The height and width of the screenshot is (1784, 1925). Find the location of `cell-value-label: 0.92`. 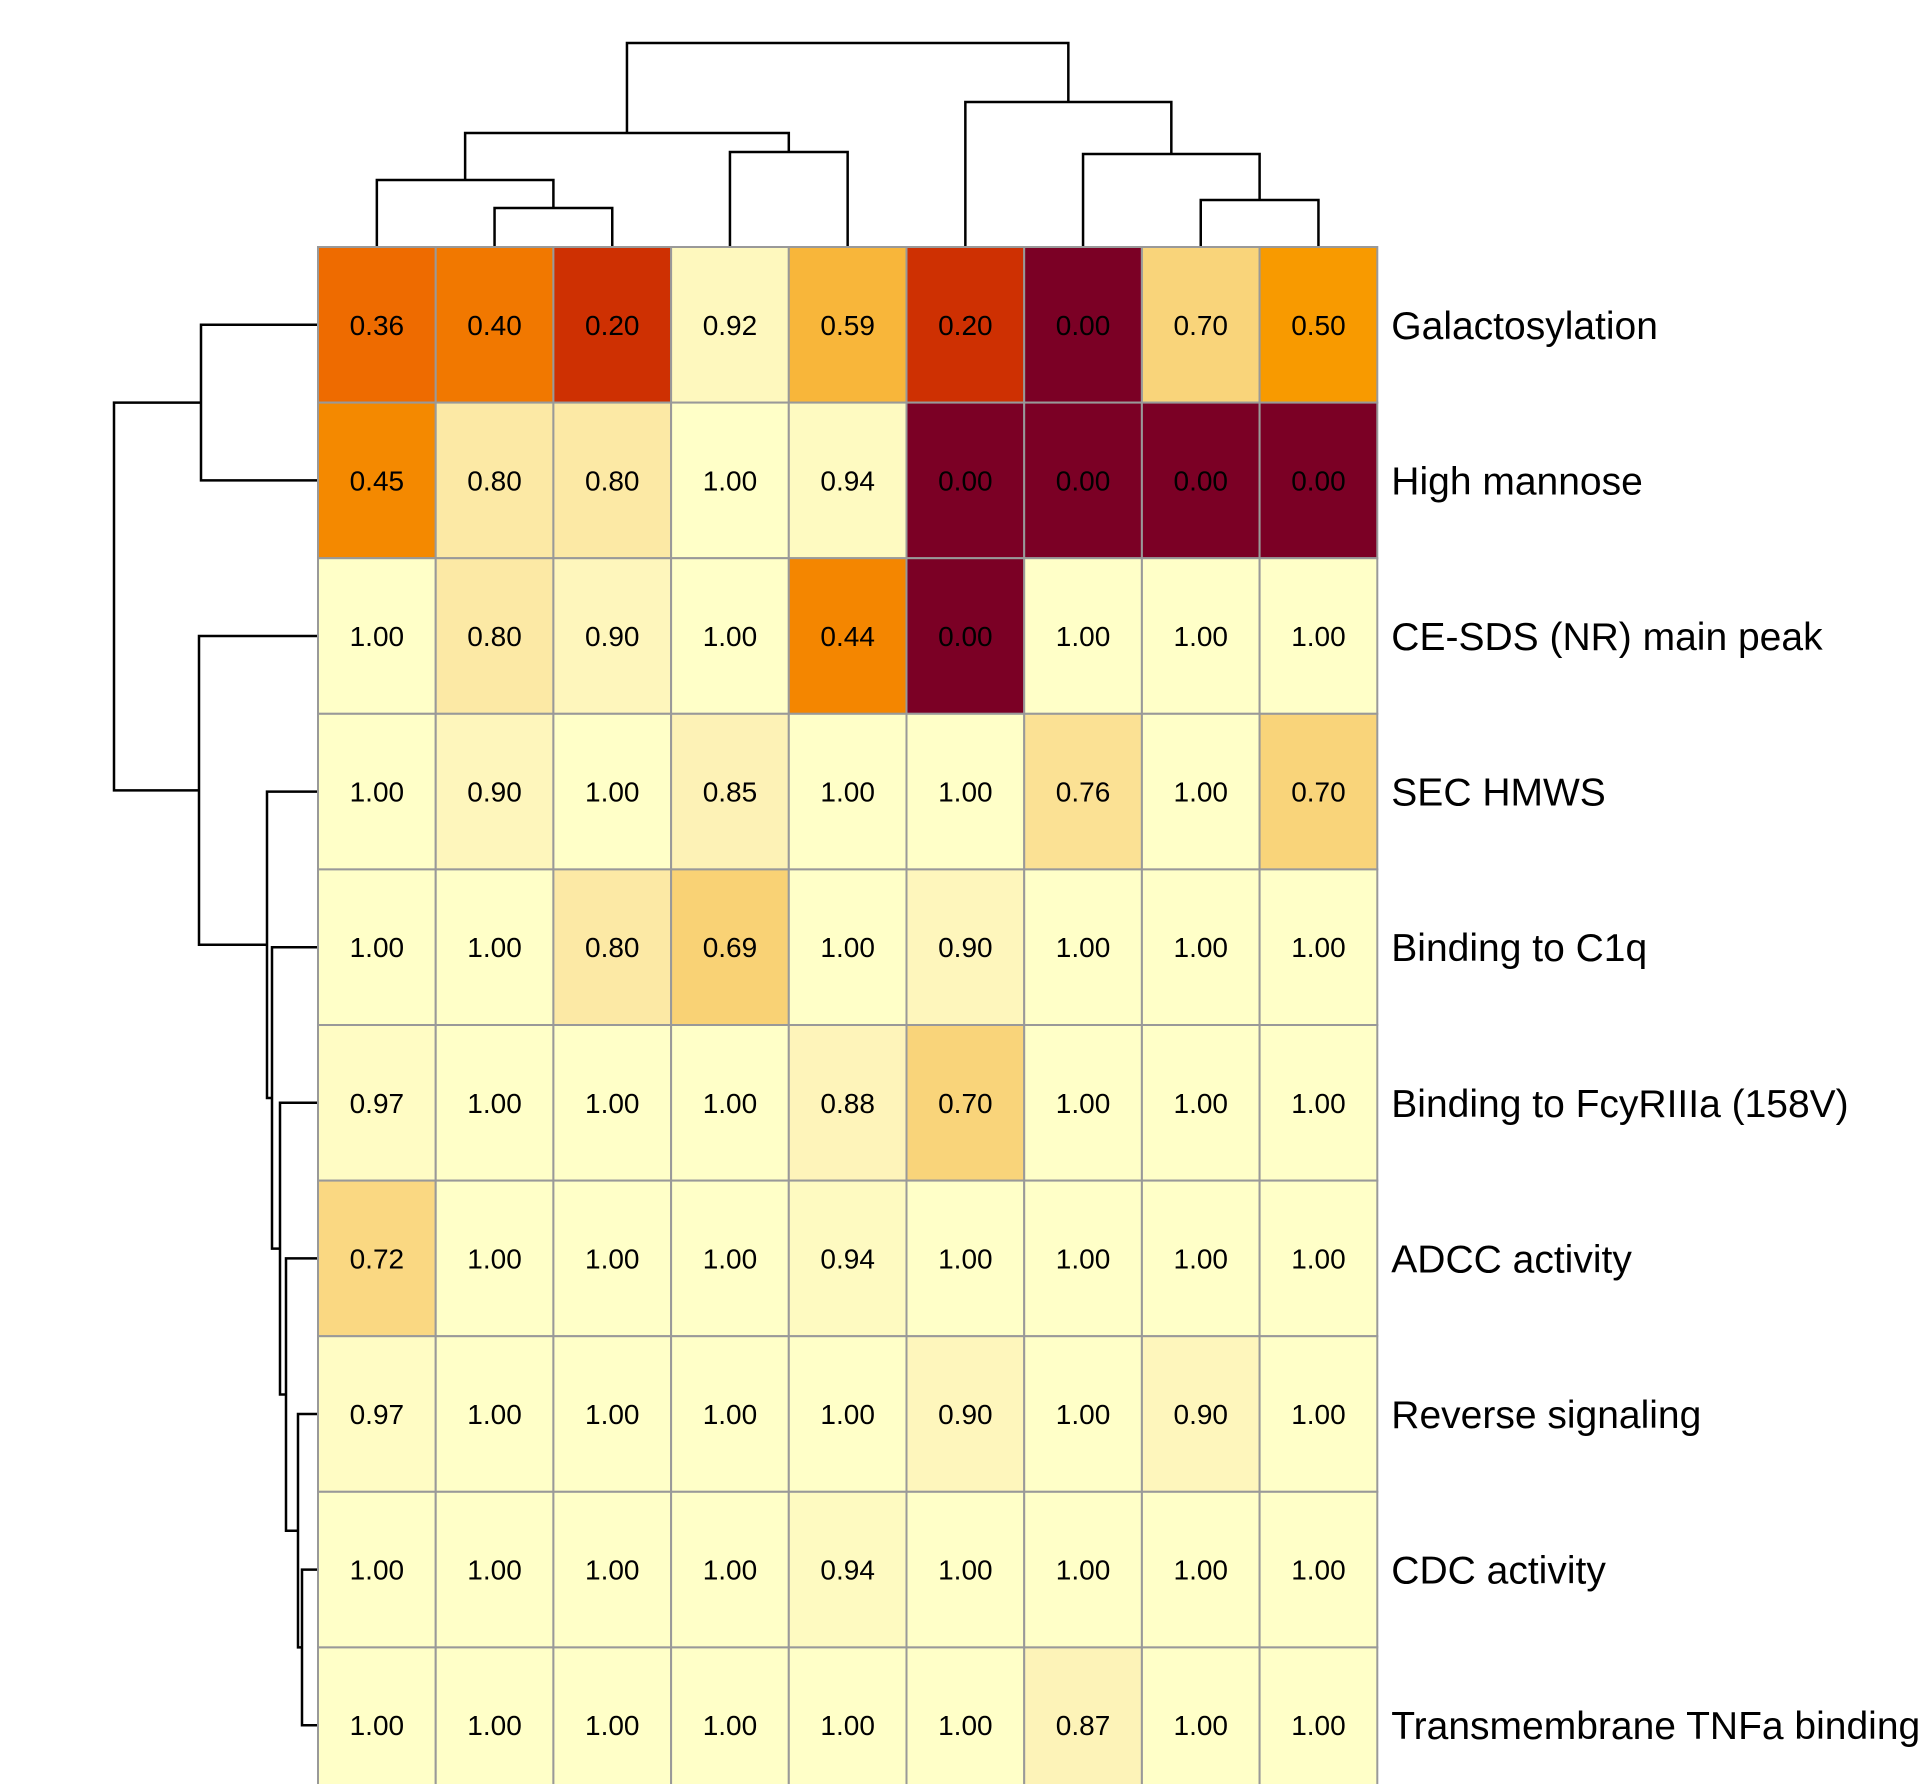

cell-value-label: 0.92 is located at coordinates (730, 325).